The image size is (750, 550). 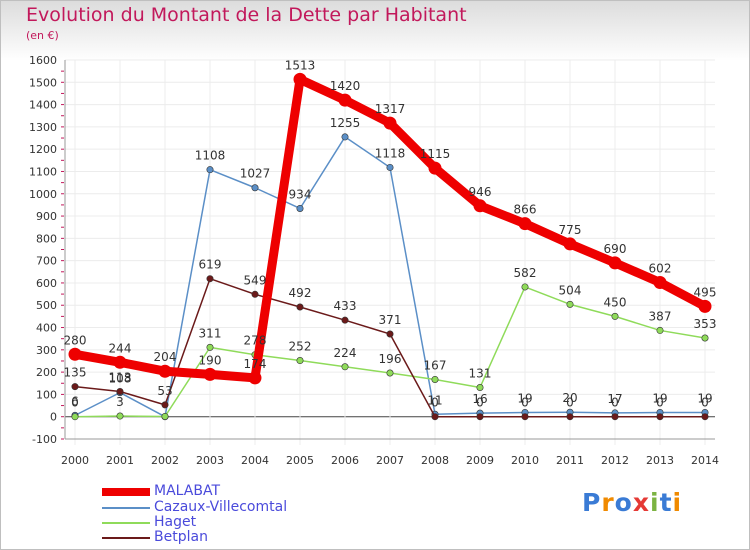 What do you see at coordinates (120, 379) in the screenshot?
I see `data-label-cazaux-villecomtal: 108` at bounding box center [120, 379].